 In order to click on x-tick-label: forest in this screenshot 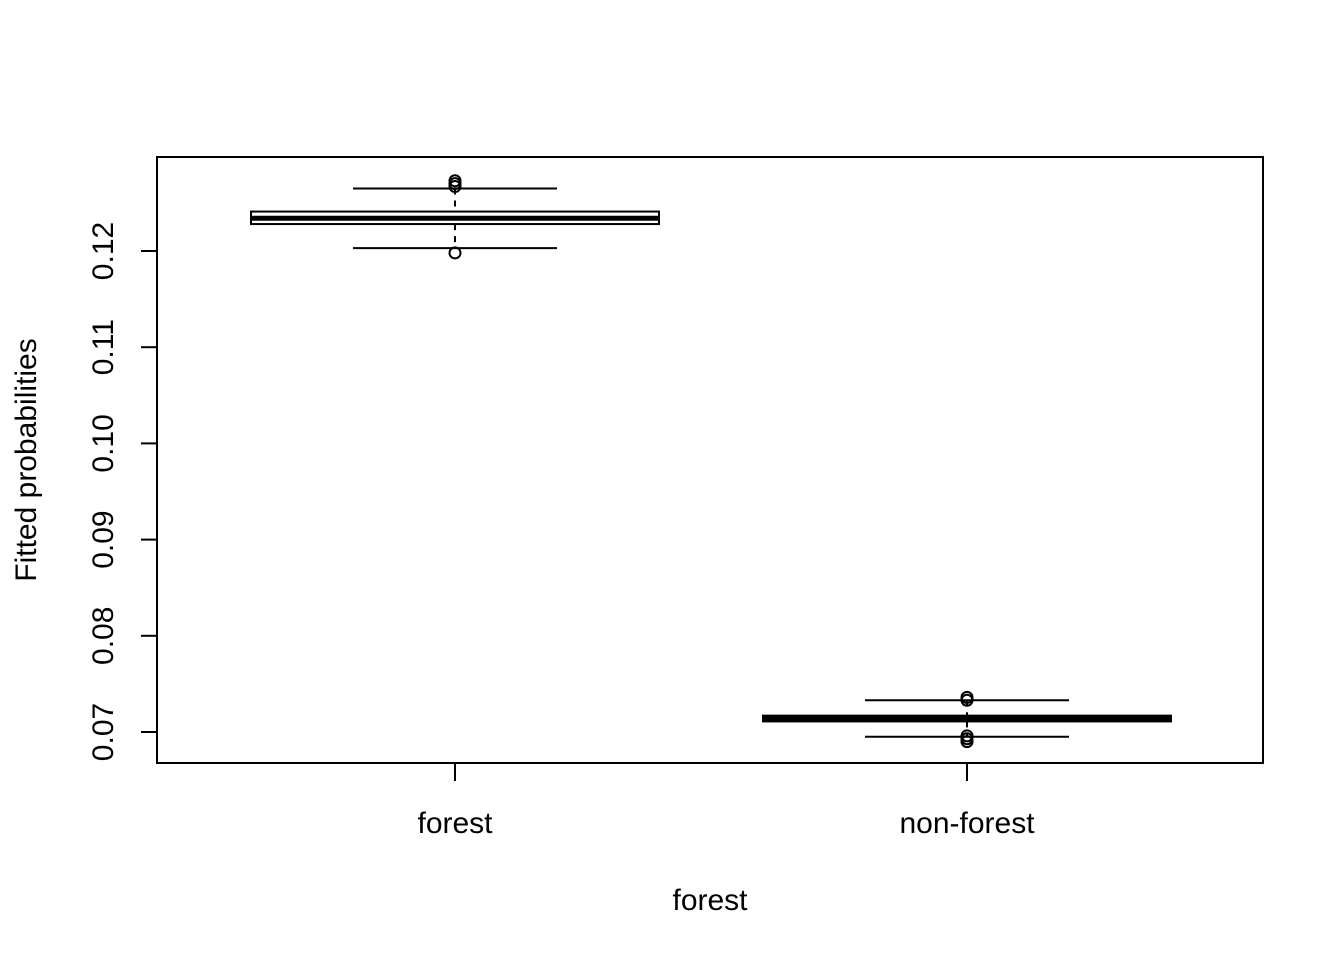, I will do `click(455, 823)`.